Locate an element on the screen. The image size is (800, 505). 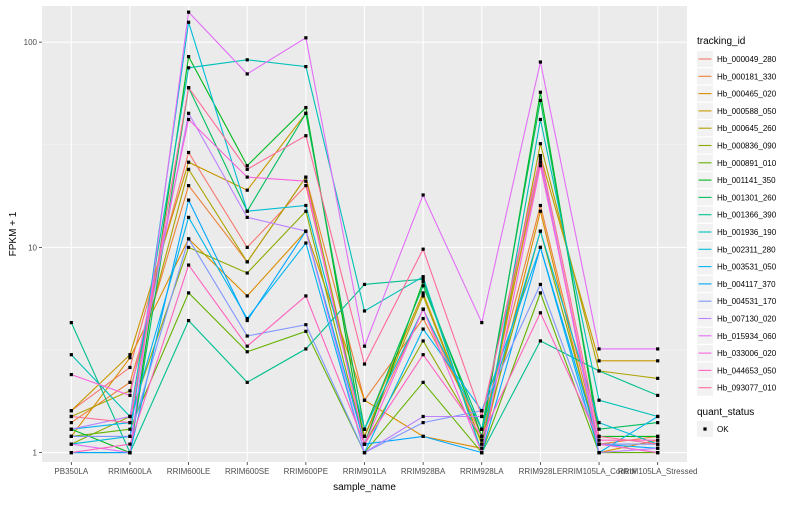
x-tick-label: RRIM105LA_Stressed is located at coordinates (658, 471).